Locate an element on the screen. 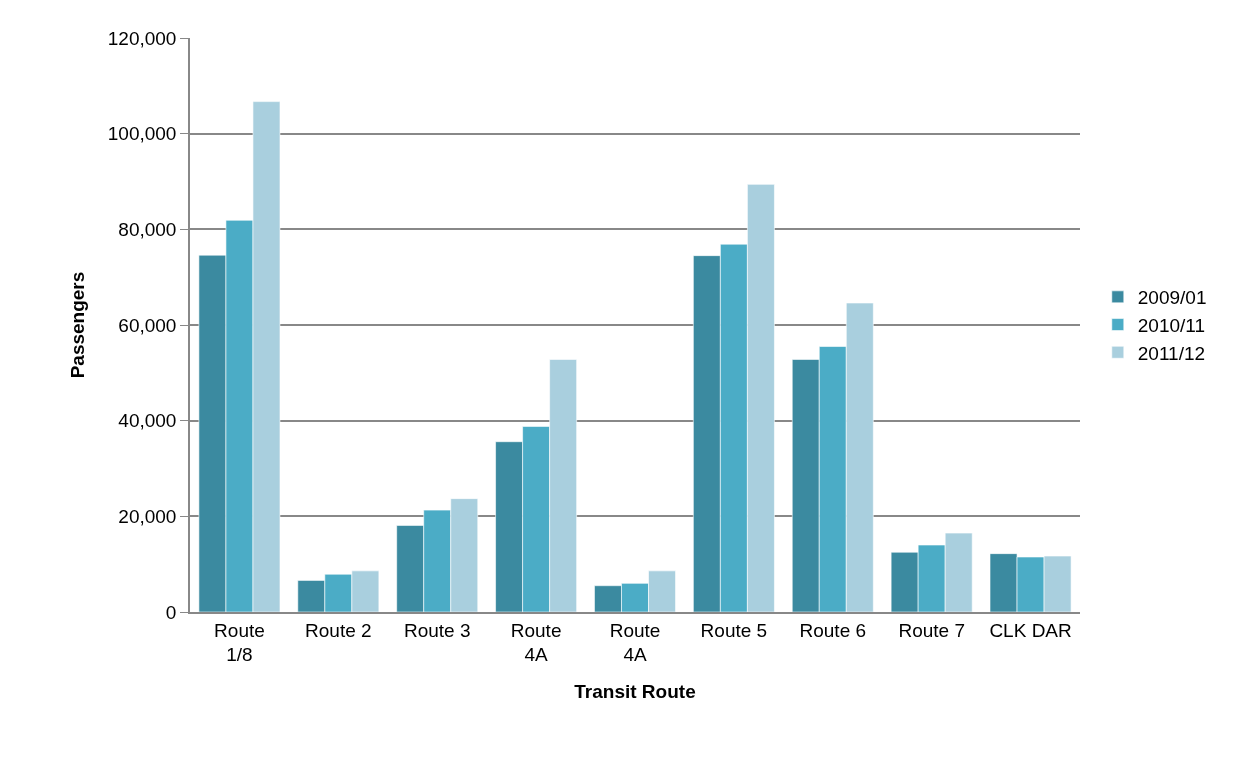 Image resolution: width=1257 pixels, height=761 pixels. x-tick-label: Route 2 is located at coordinates (338, 630).